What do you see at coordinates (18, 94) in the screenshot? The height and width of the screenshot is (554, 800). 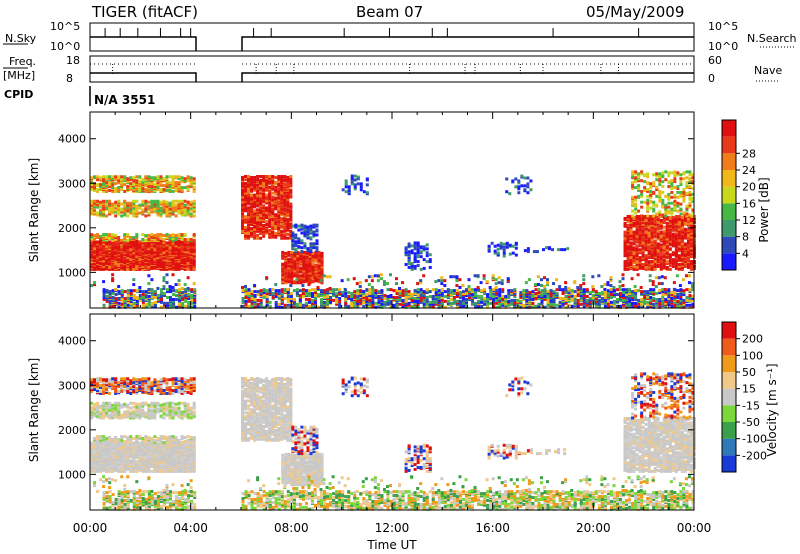 I see `cpid-label: CPID` at bounding box center [18, 94].